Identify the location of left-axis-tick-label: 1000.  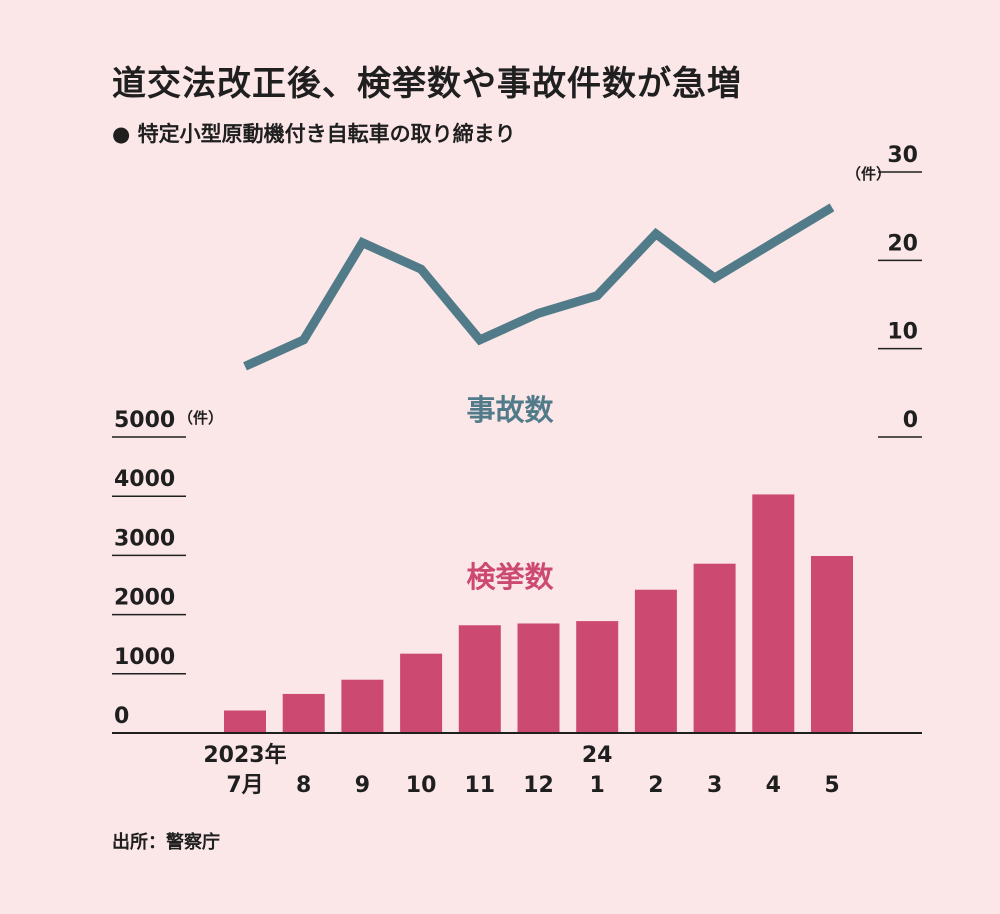
(144, 657).